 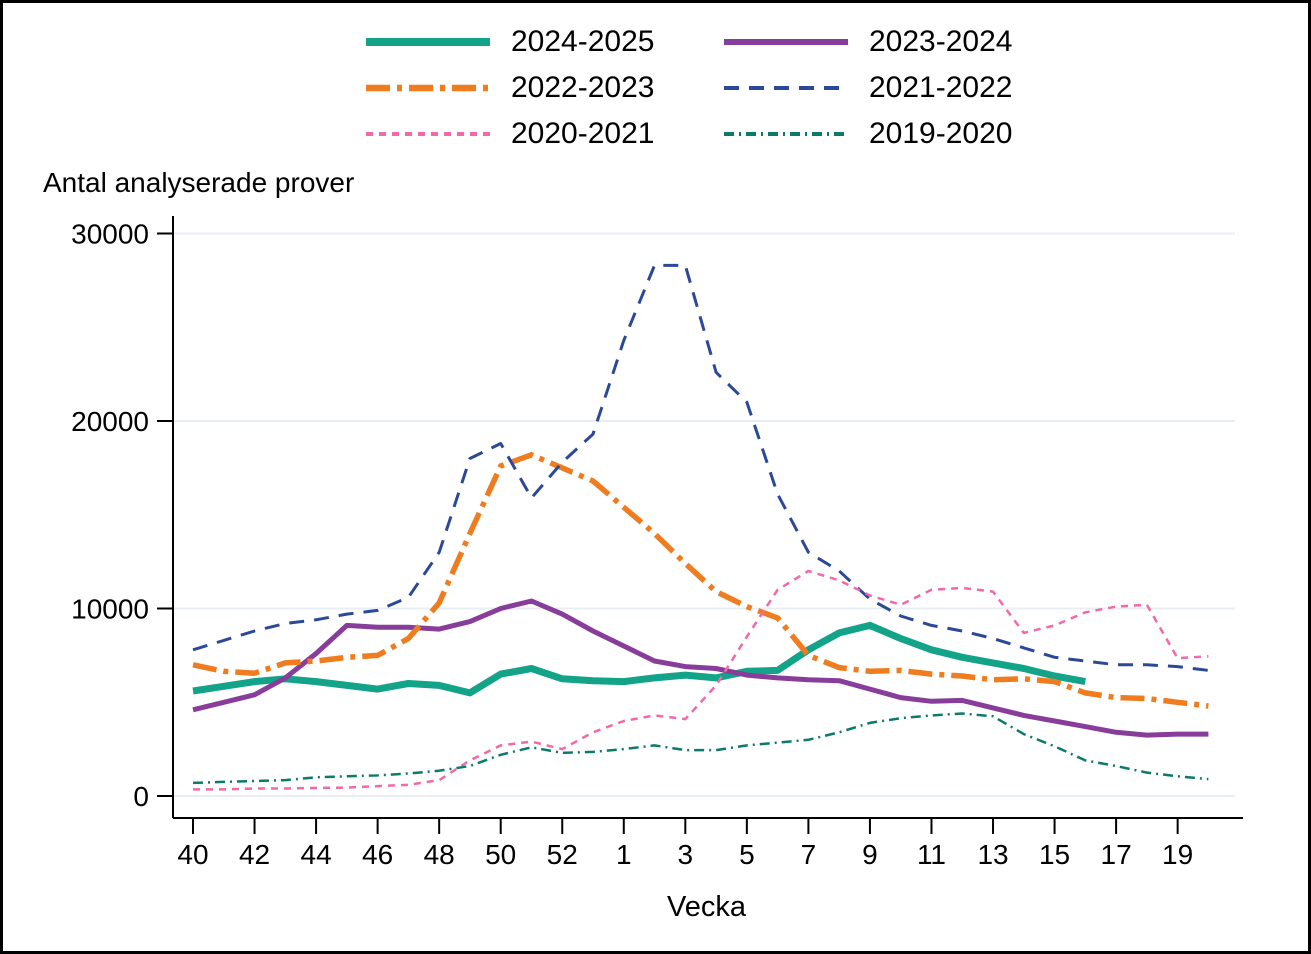 I want to click on x-tick-label: 3, so click(x=686, y=854).